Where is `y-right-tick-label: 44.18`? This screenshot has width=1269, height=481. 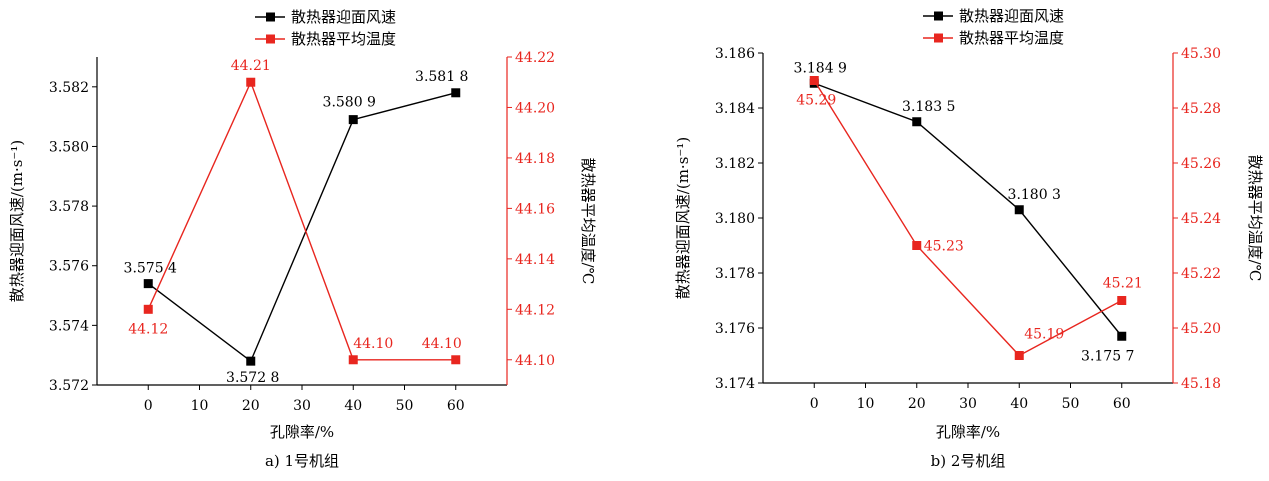 y-right-tick-label: 44.18 is located at coordinates (535, 159).